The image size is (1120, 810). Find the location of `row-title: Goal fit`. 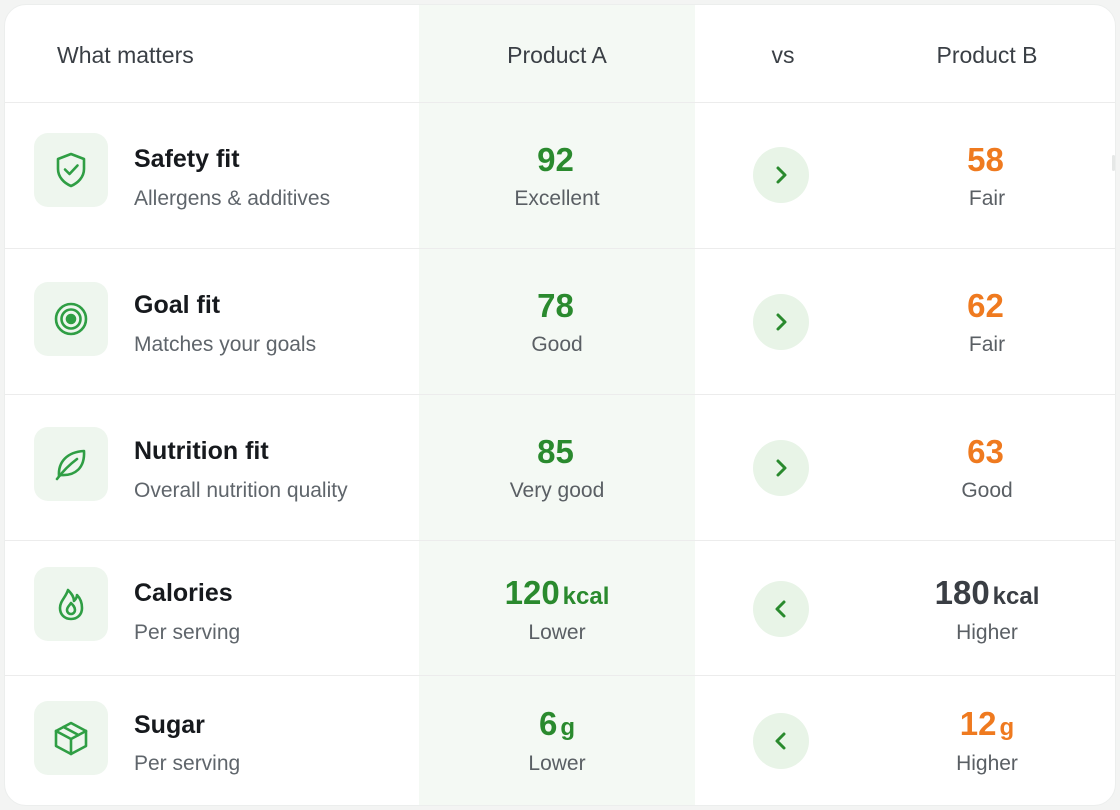

row-title: Goal fit is located at coordinates (177, 305).